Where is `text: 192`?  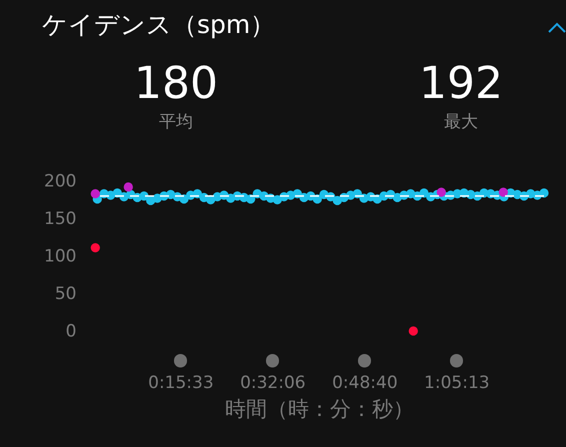
text: 192 is located at coordinates (461, 83).